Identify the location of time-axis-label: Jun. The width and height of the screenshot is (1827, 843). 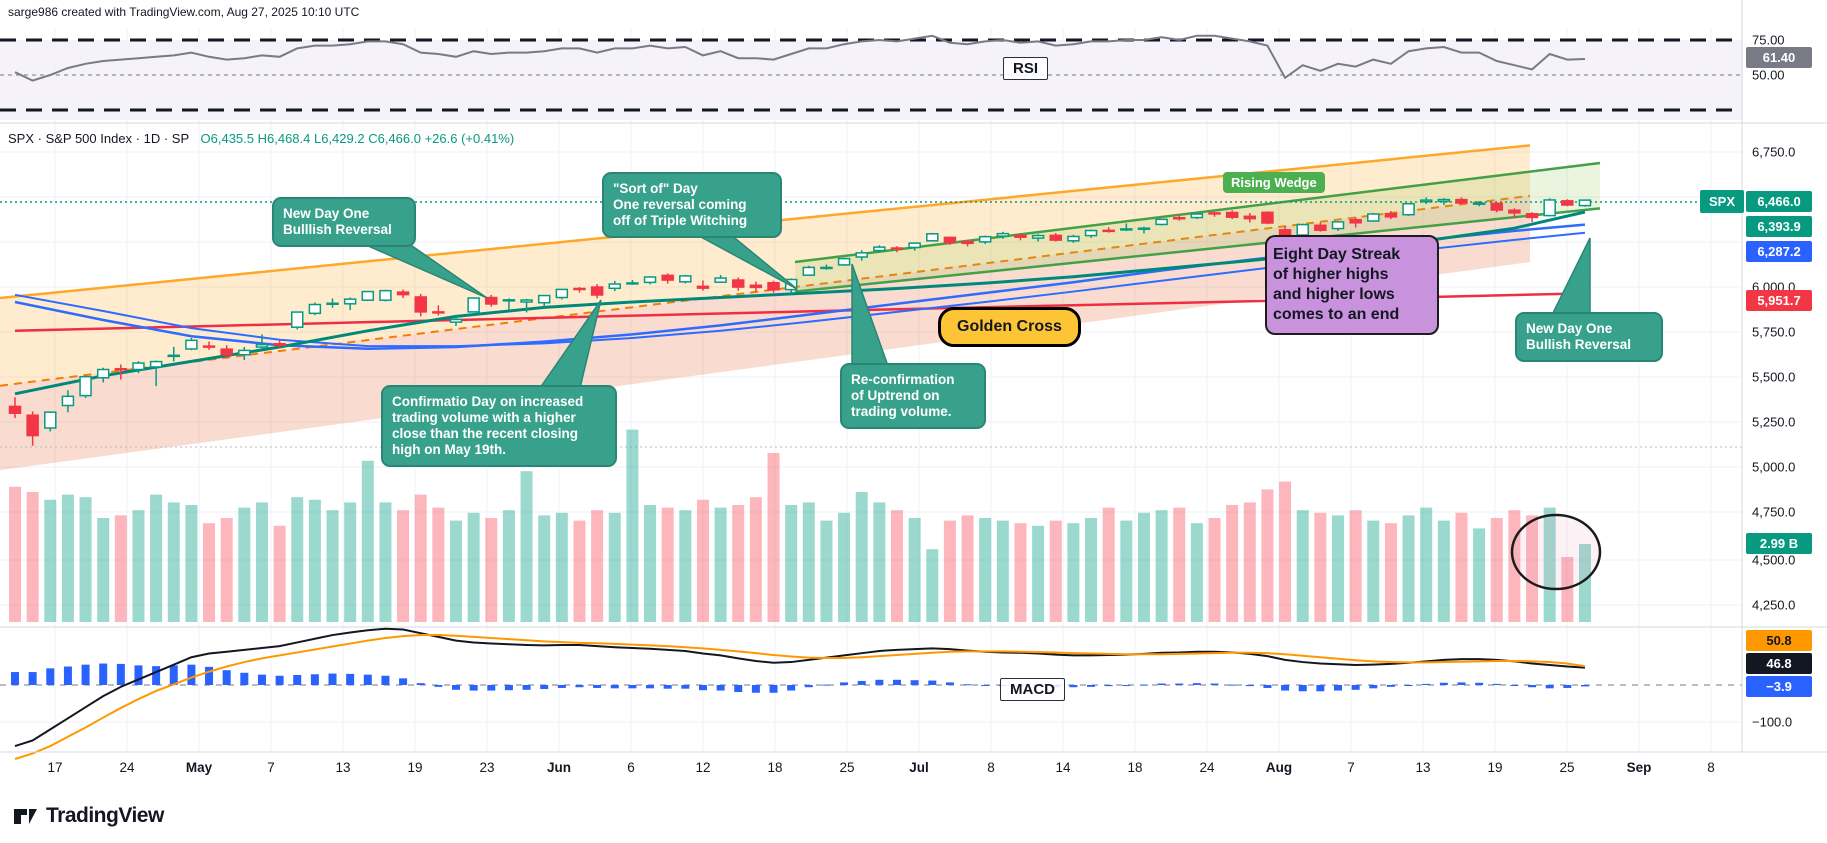
(559, 767).